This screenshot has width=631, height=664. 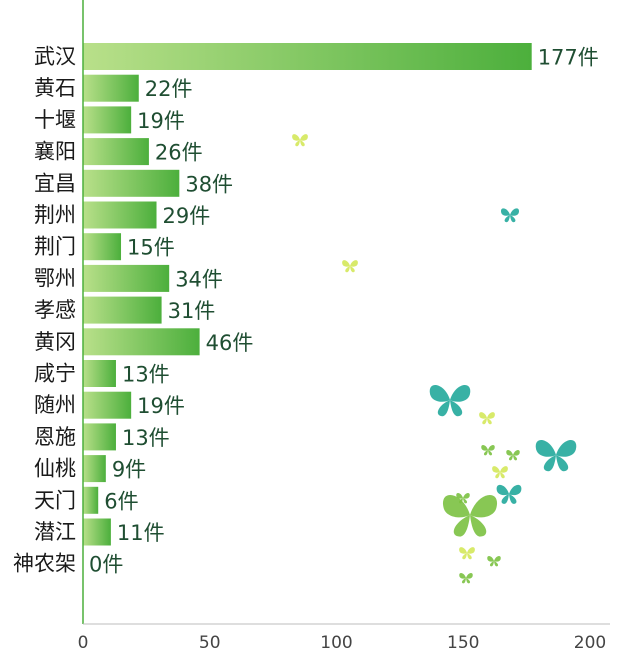 I want to click on value-label: 46件, so click(x=230, y=343).